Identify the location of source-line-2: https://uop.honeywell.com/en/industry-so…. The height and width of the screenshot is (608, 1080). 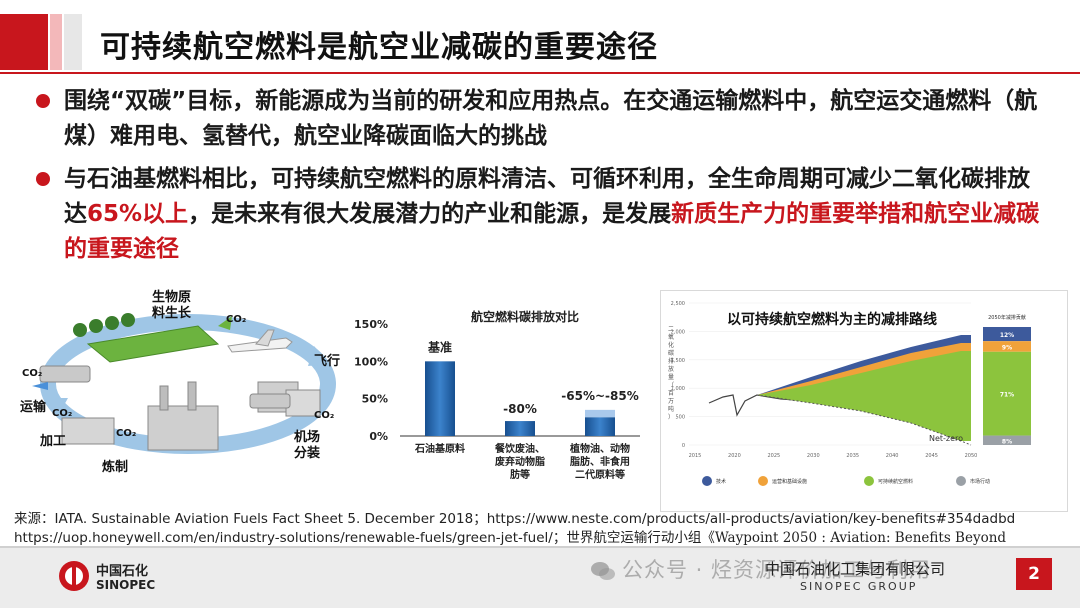
(364, 538).